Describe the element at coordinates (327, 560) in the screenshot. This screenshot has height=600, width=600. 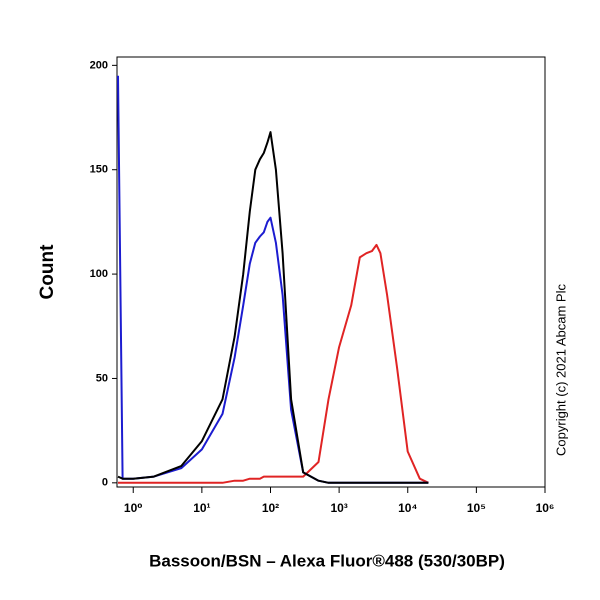
I see `x-axis-label: Bassoon/BSN – Alexa Fluor®488 (530/30BP)` at that location.